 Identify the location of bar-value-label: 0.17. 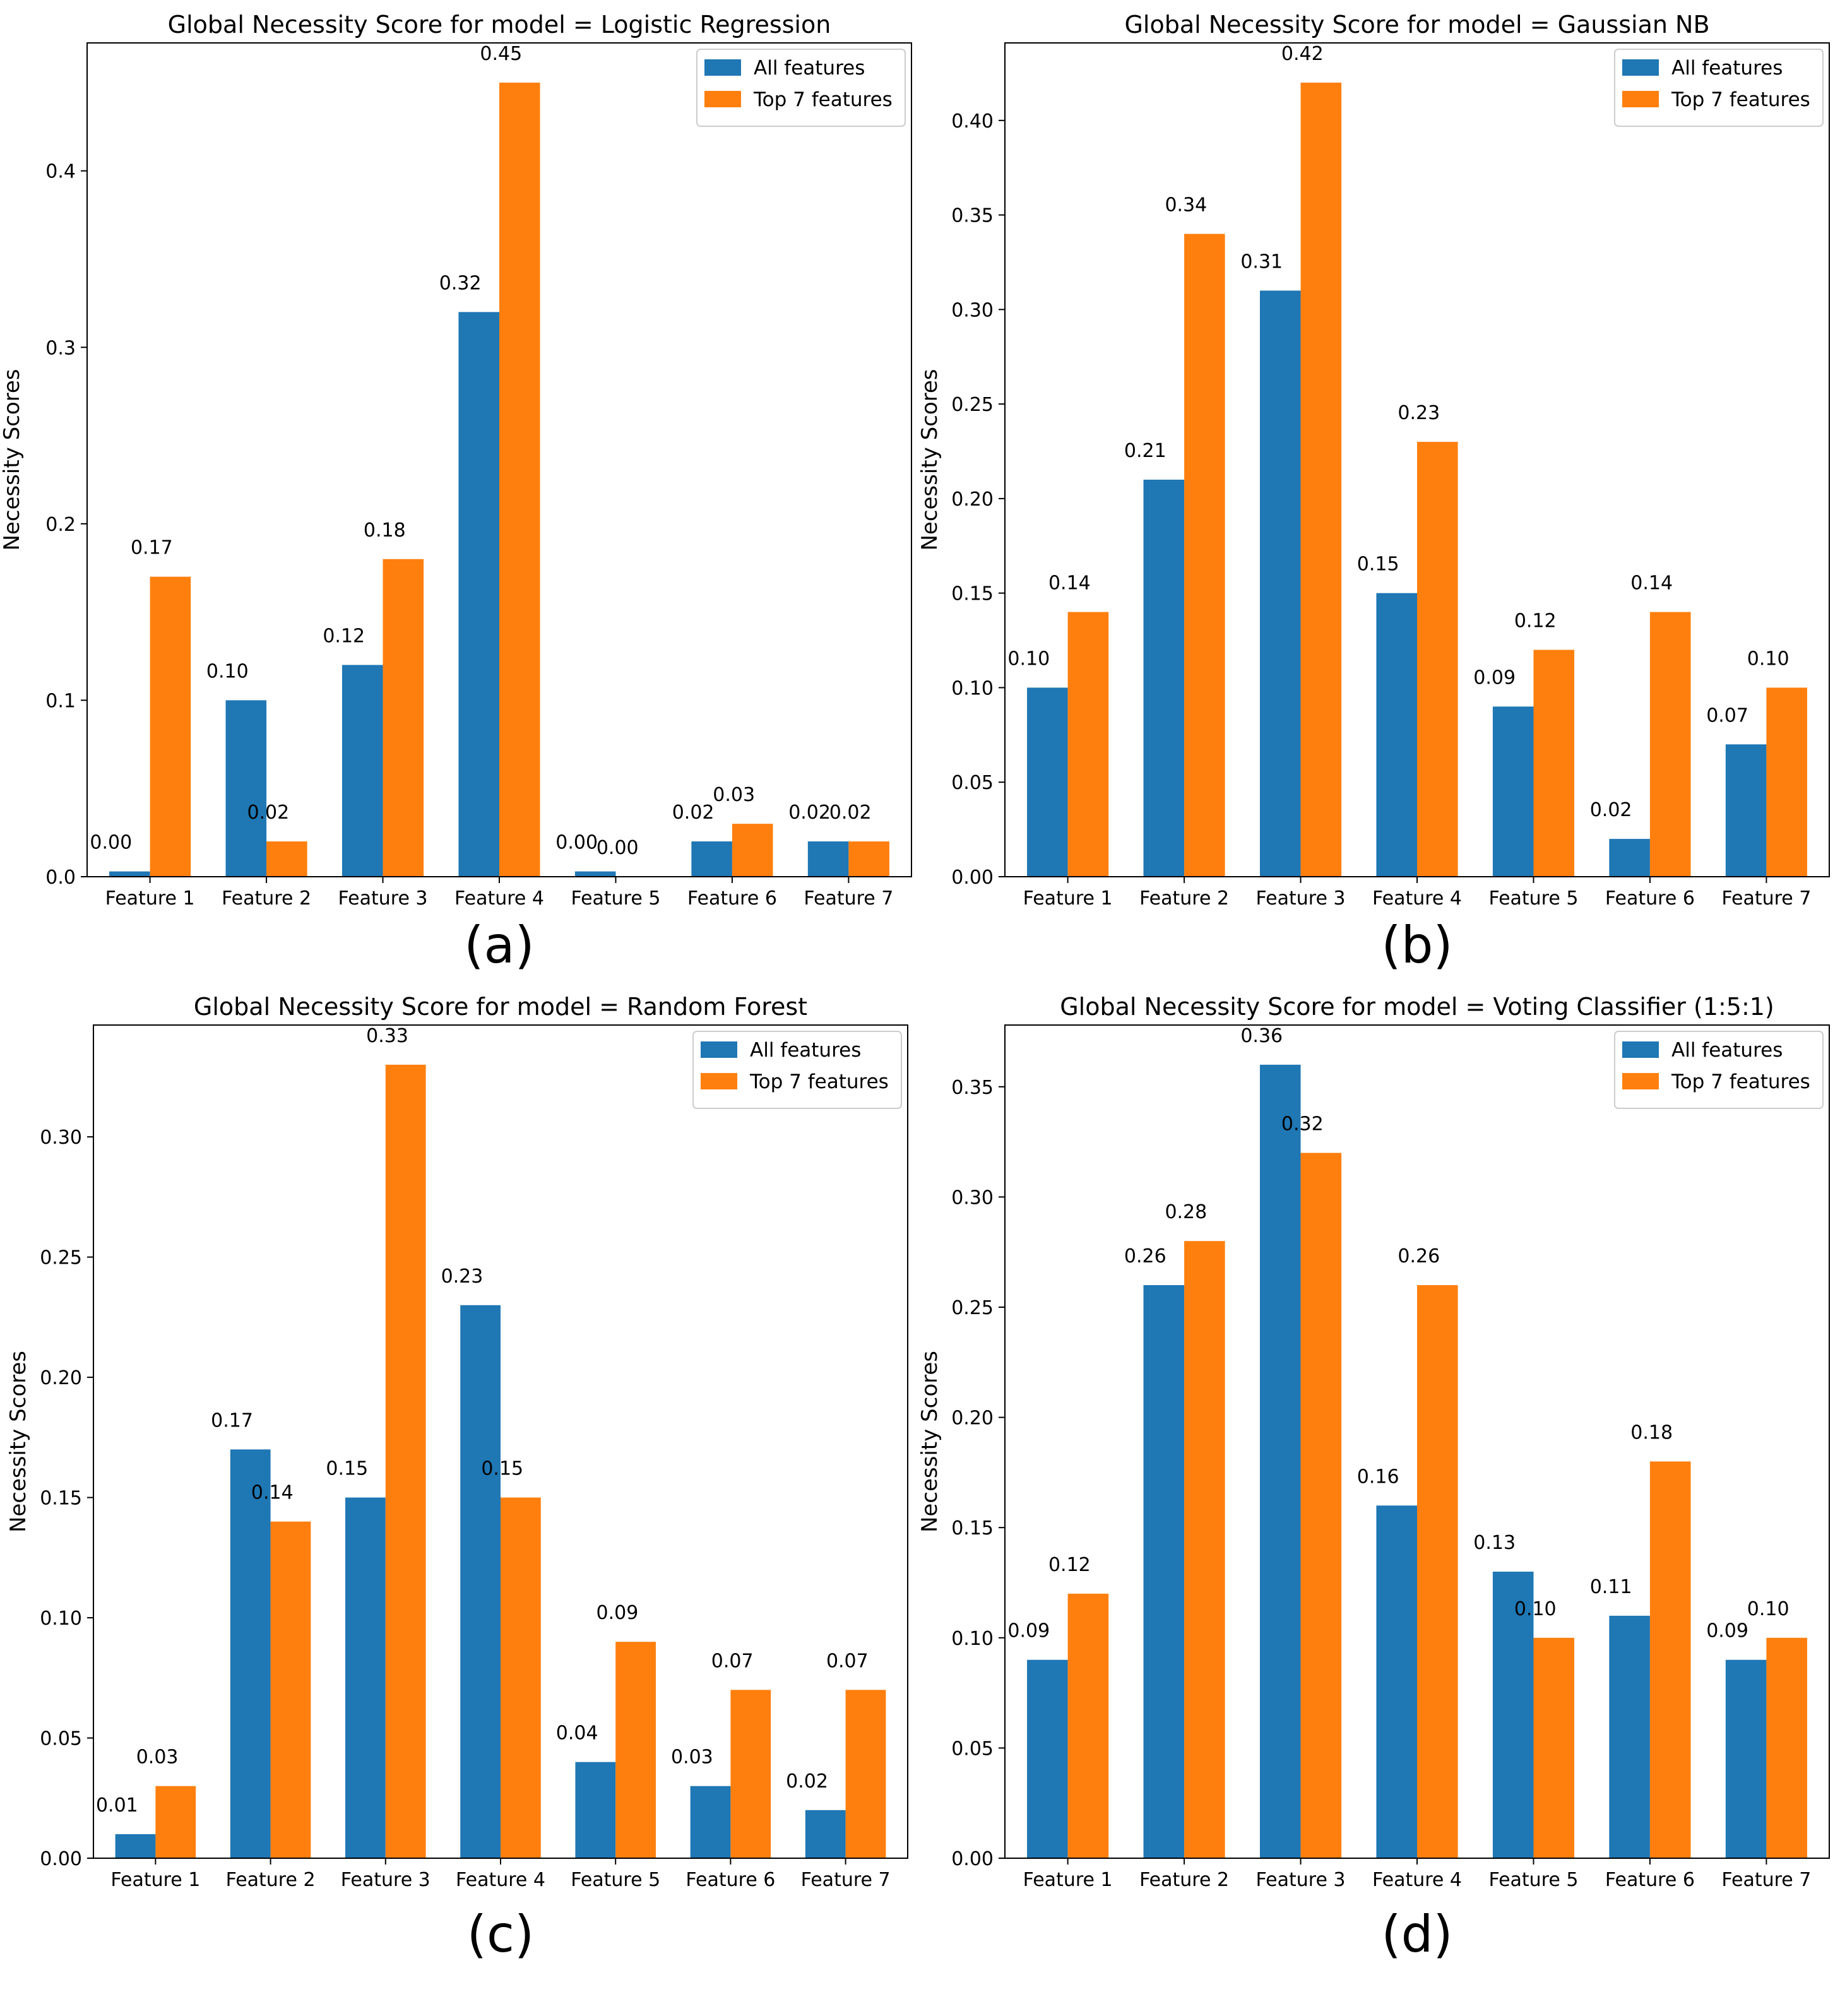
(152, 548).